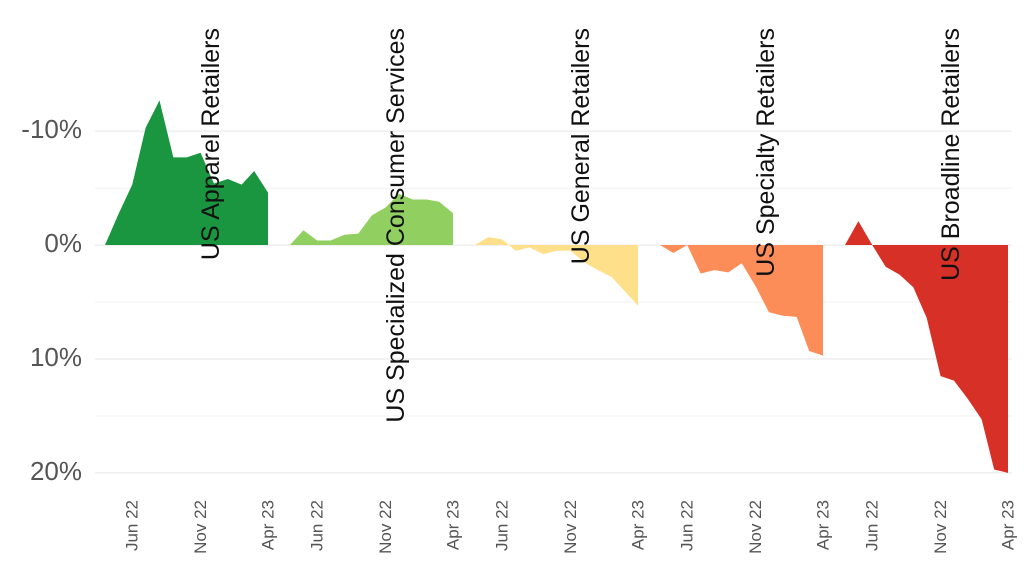 The width and height of the screenshot is (1024, 581). What do you see at coordinates (211, 144) in the screenshot?
I see `panel-title: US Apparel Retailers` at bounding box center [211, 144].